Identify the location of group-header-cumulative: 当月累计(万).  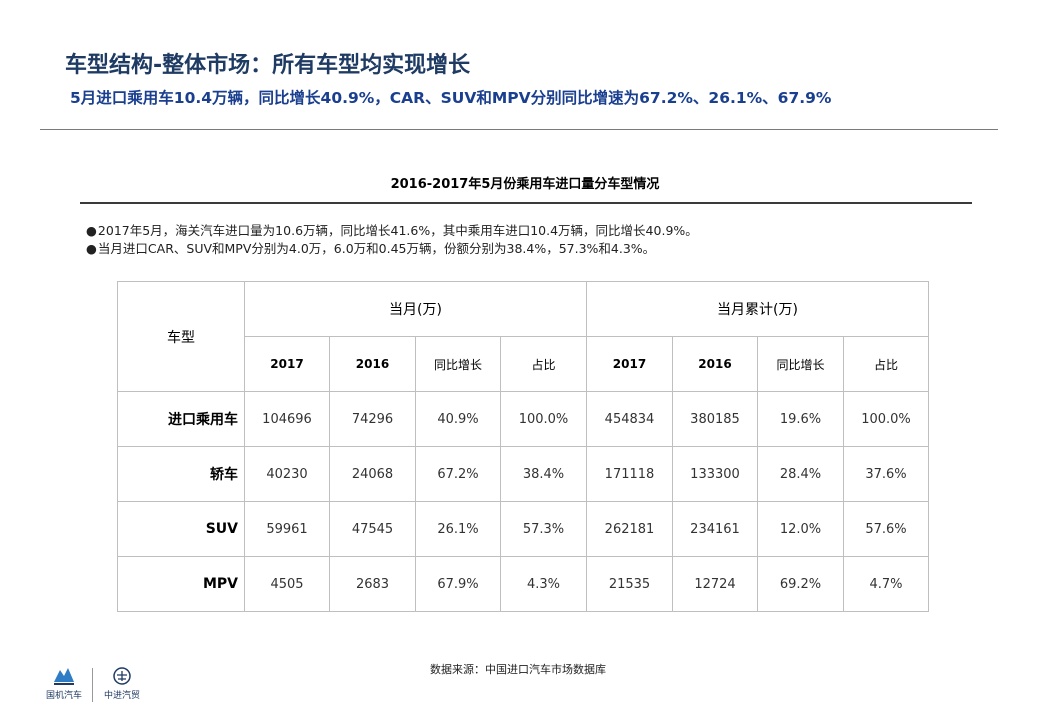
(757, 309).